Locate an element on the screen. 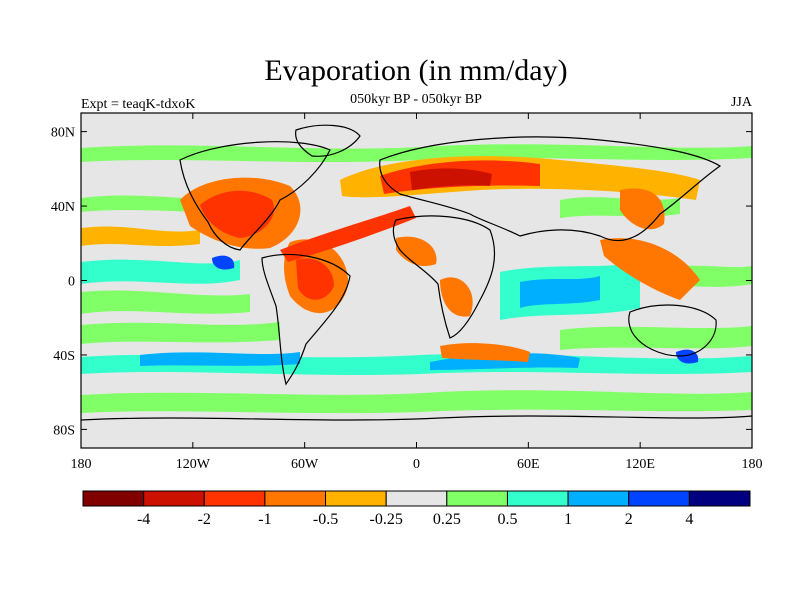 The image size is (800, 600). experiment-label: Expt = teaqK-tdxoK is located at coordinates (138, 104).